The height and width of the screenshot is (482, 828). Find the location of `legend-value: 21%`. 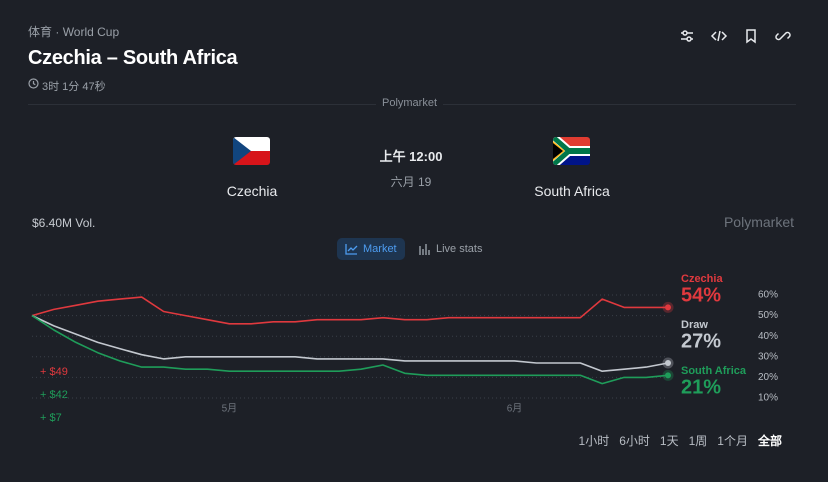

legend-value: 21% is located at coordinates (701, 387).